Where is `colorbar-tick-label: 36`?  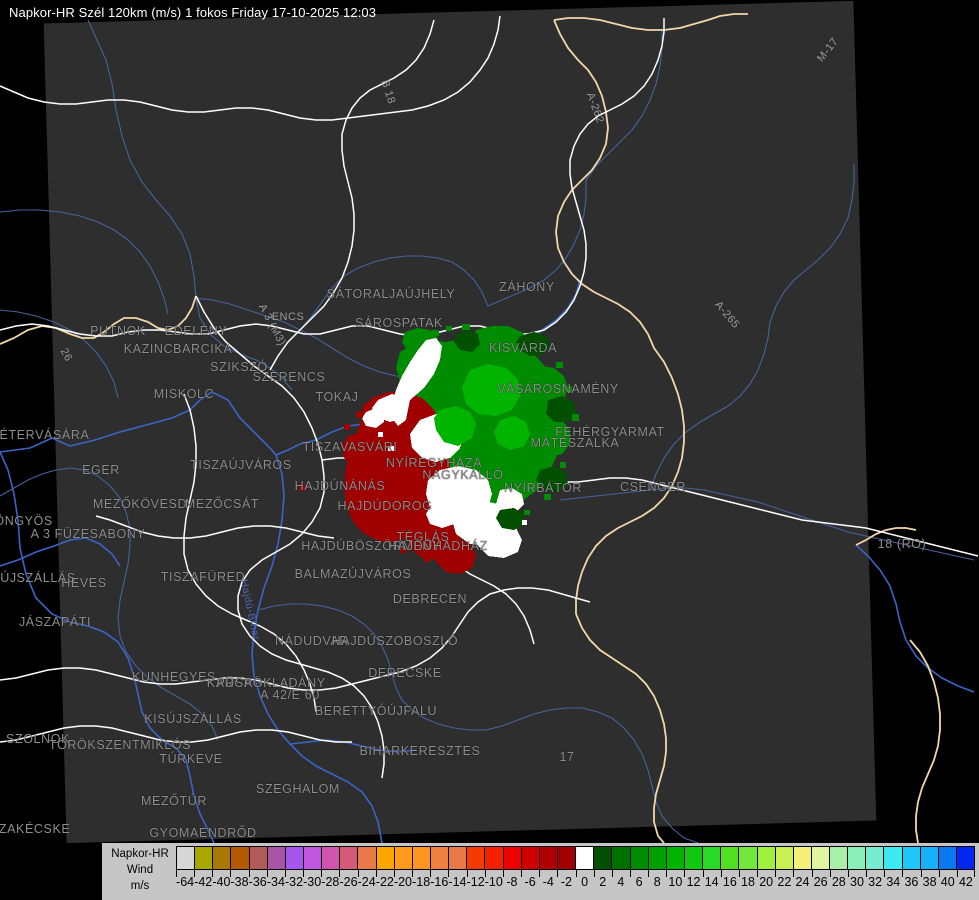 colorbar-tick-label: 36 is located at coordinates (911, 882).